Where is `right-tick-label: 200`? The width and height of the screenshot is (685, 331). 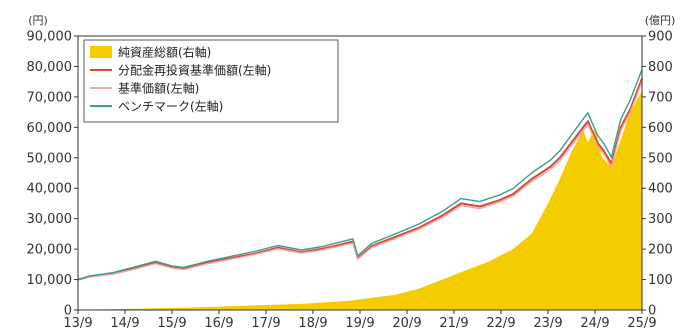
right-tick-label: 200 is located at coordinates (660, 250).